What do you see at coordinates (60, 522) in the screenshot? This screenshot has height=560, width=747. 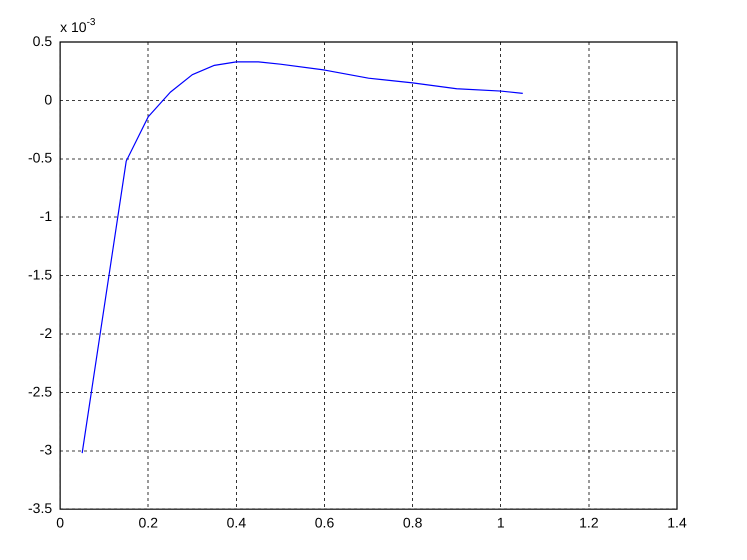 I see `x-tick-label: 0` at bounding box center [60, 522].